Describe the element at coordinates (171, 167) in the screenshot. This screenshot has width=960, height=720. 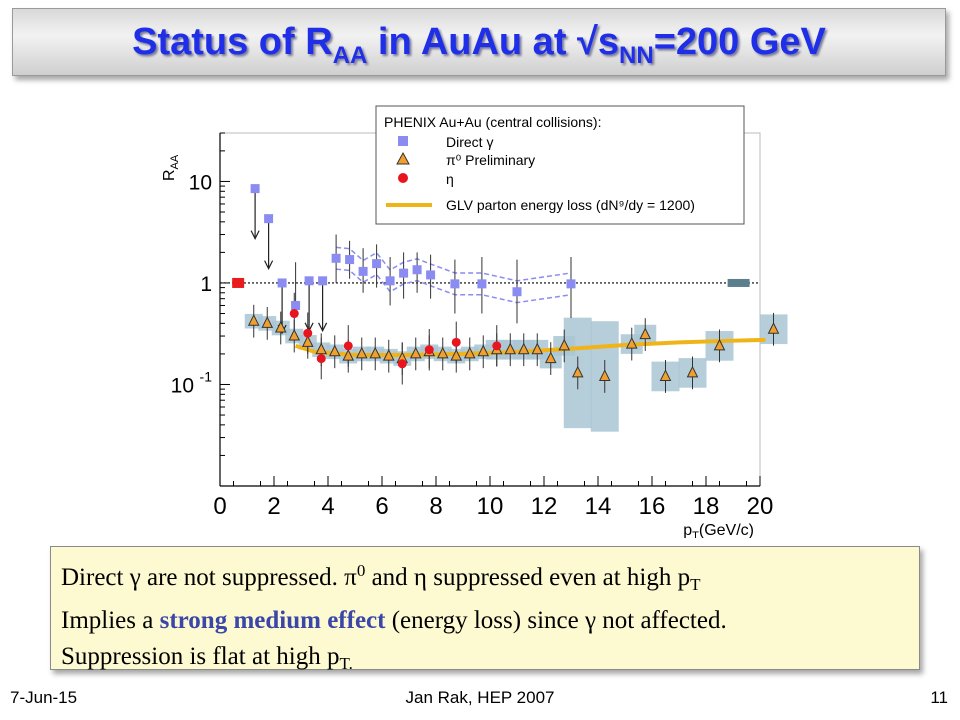
I see `y-axis-title: RAA` at that location.